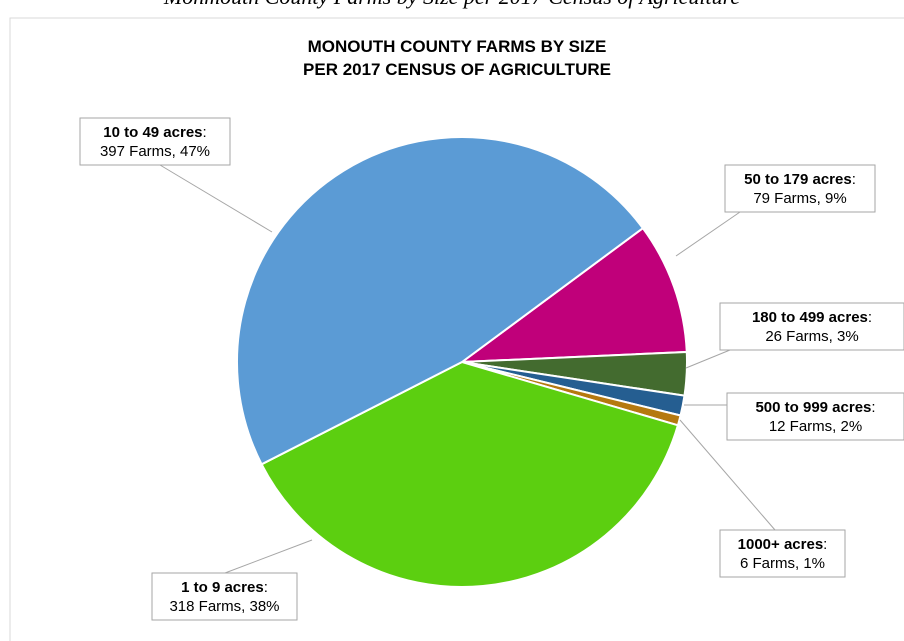  Describe the element at coordinates (224, 606) in the screenshot. I see `value-label: 318 Farms, 38%` at that location.